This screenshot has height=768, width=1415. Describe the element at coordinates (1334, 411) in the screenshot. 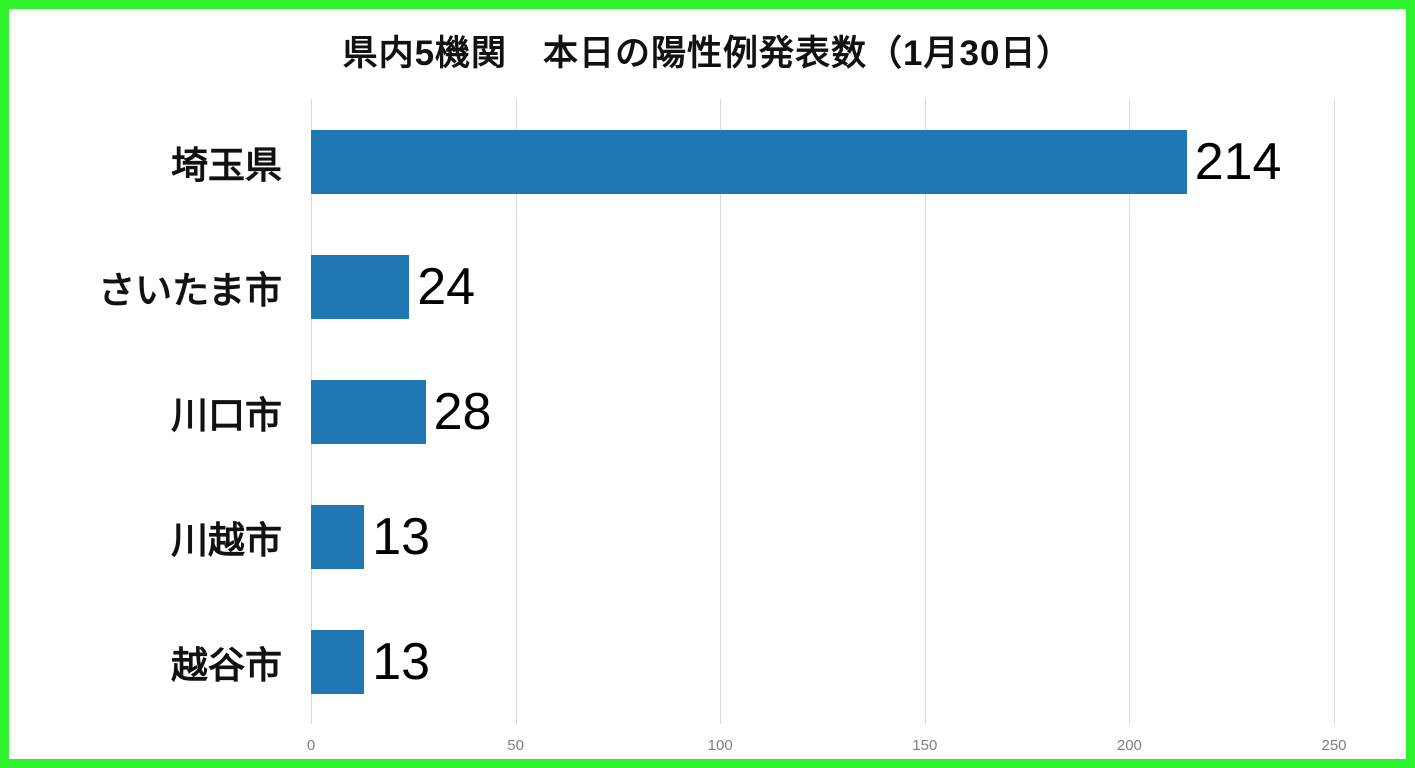

I see `gridline` at that location.